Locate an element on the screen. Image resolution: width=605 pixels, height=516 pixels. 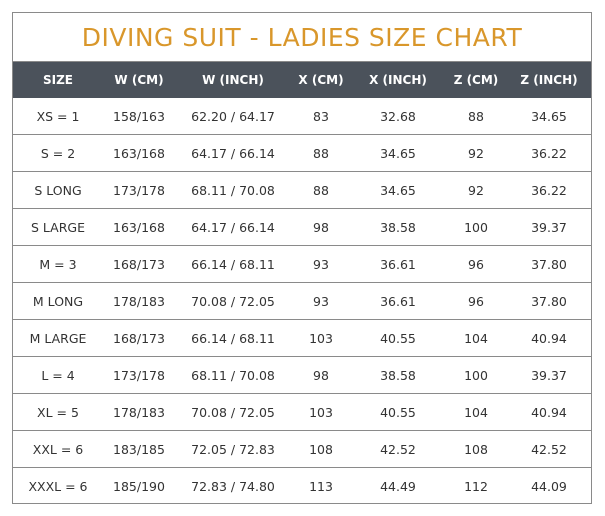
cell-size: XXL = 6 is located at coordinates (58, 449).